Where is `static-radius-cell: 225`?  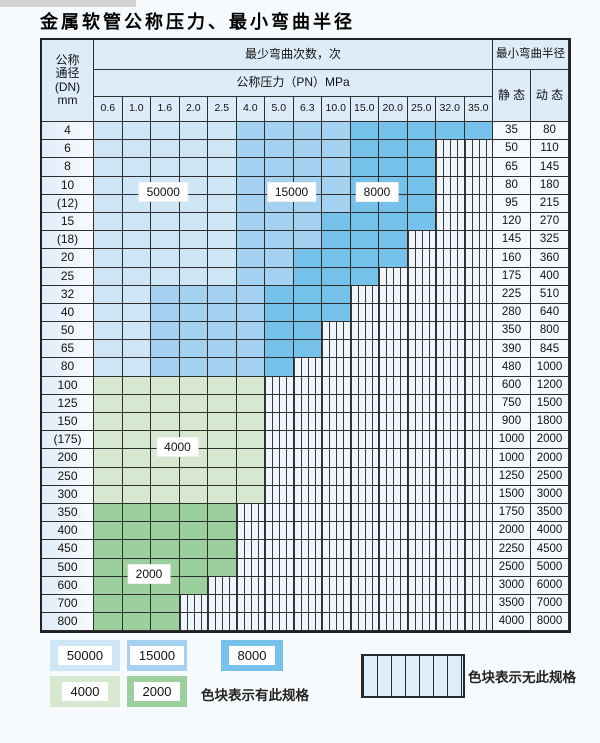
static-radius-cell: 225 is located at coordinates (512, 294).